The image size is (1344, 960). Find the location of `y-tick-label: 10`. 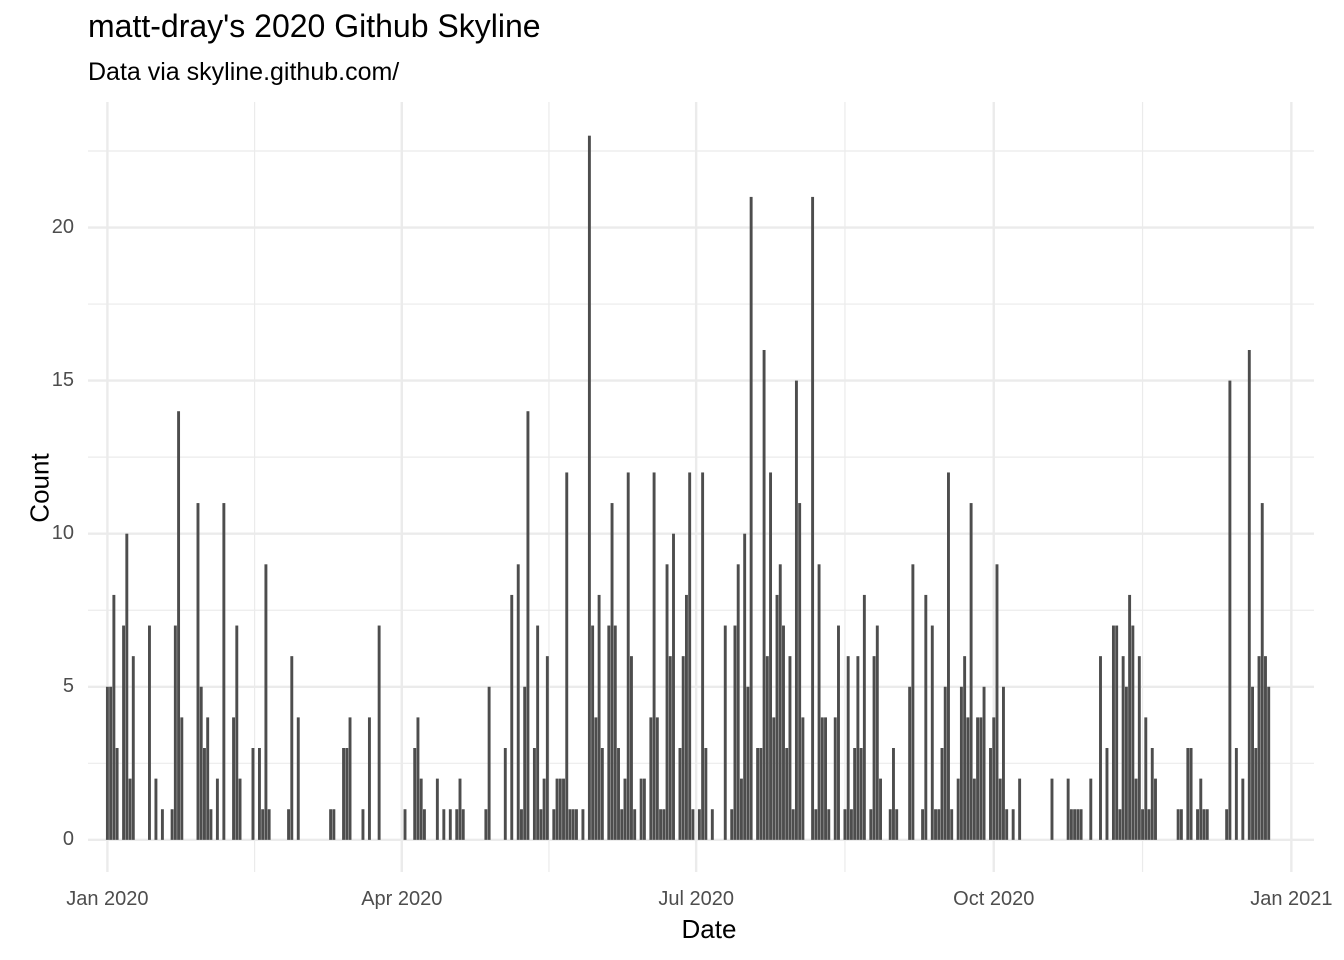

y-tick-label: 10 is located at coordinates (63, 533).